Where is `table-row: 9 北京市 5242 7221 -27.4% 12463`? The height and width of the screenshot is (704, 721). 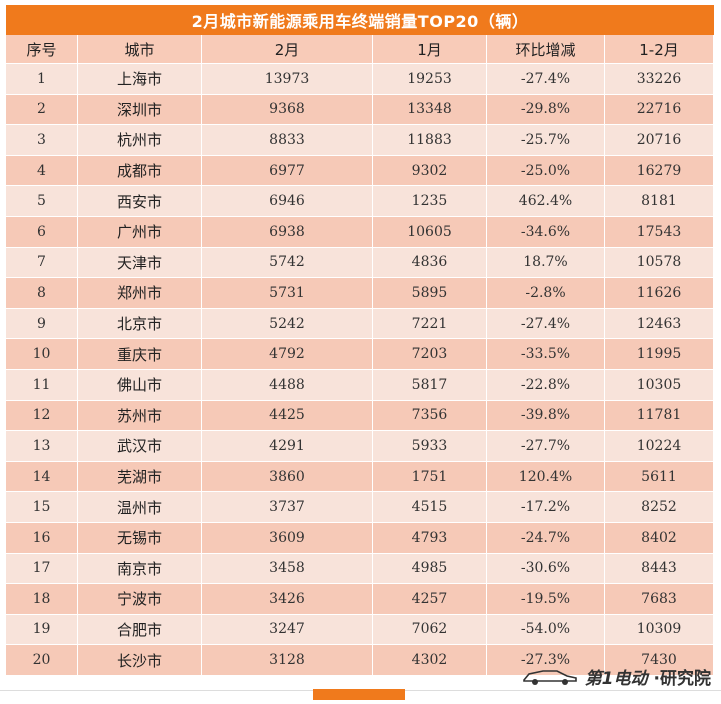 table-row: 9 北京市 5242 7221 -27.4% 12463 is located at coordinates (360, 324).